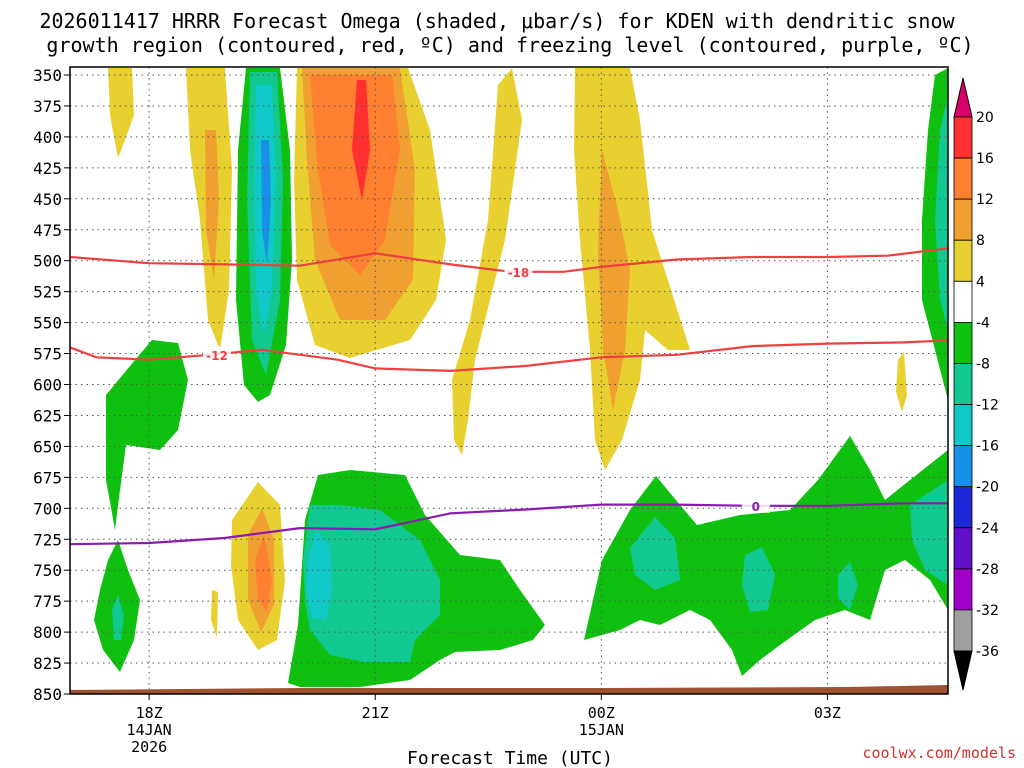 Image resolution: width=1024 pixels, height=768 pixels. Describe the element at coordinates (47, 508) in the screenshot. I see `y-tick-label: 700` at that location.